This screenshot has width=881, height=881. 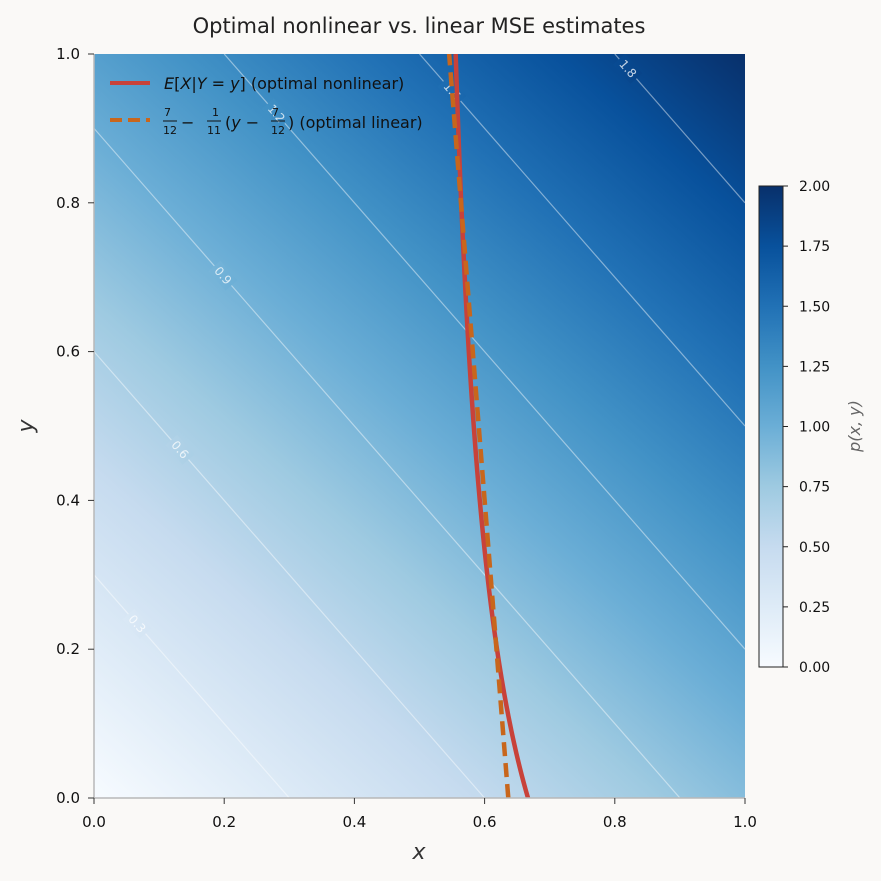 What do you see at coordinates (94, 822) in the screenshot?
I see `x-tick-label: 0.0` at bounding box center [94, 822].